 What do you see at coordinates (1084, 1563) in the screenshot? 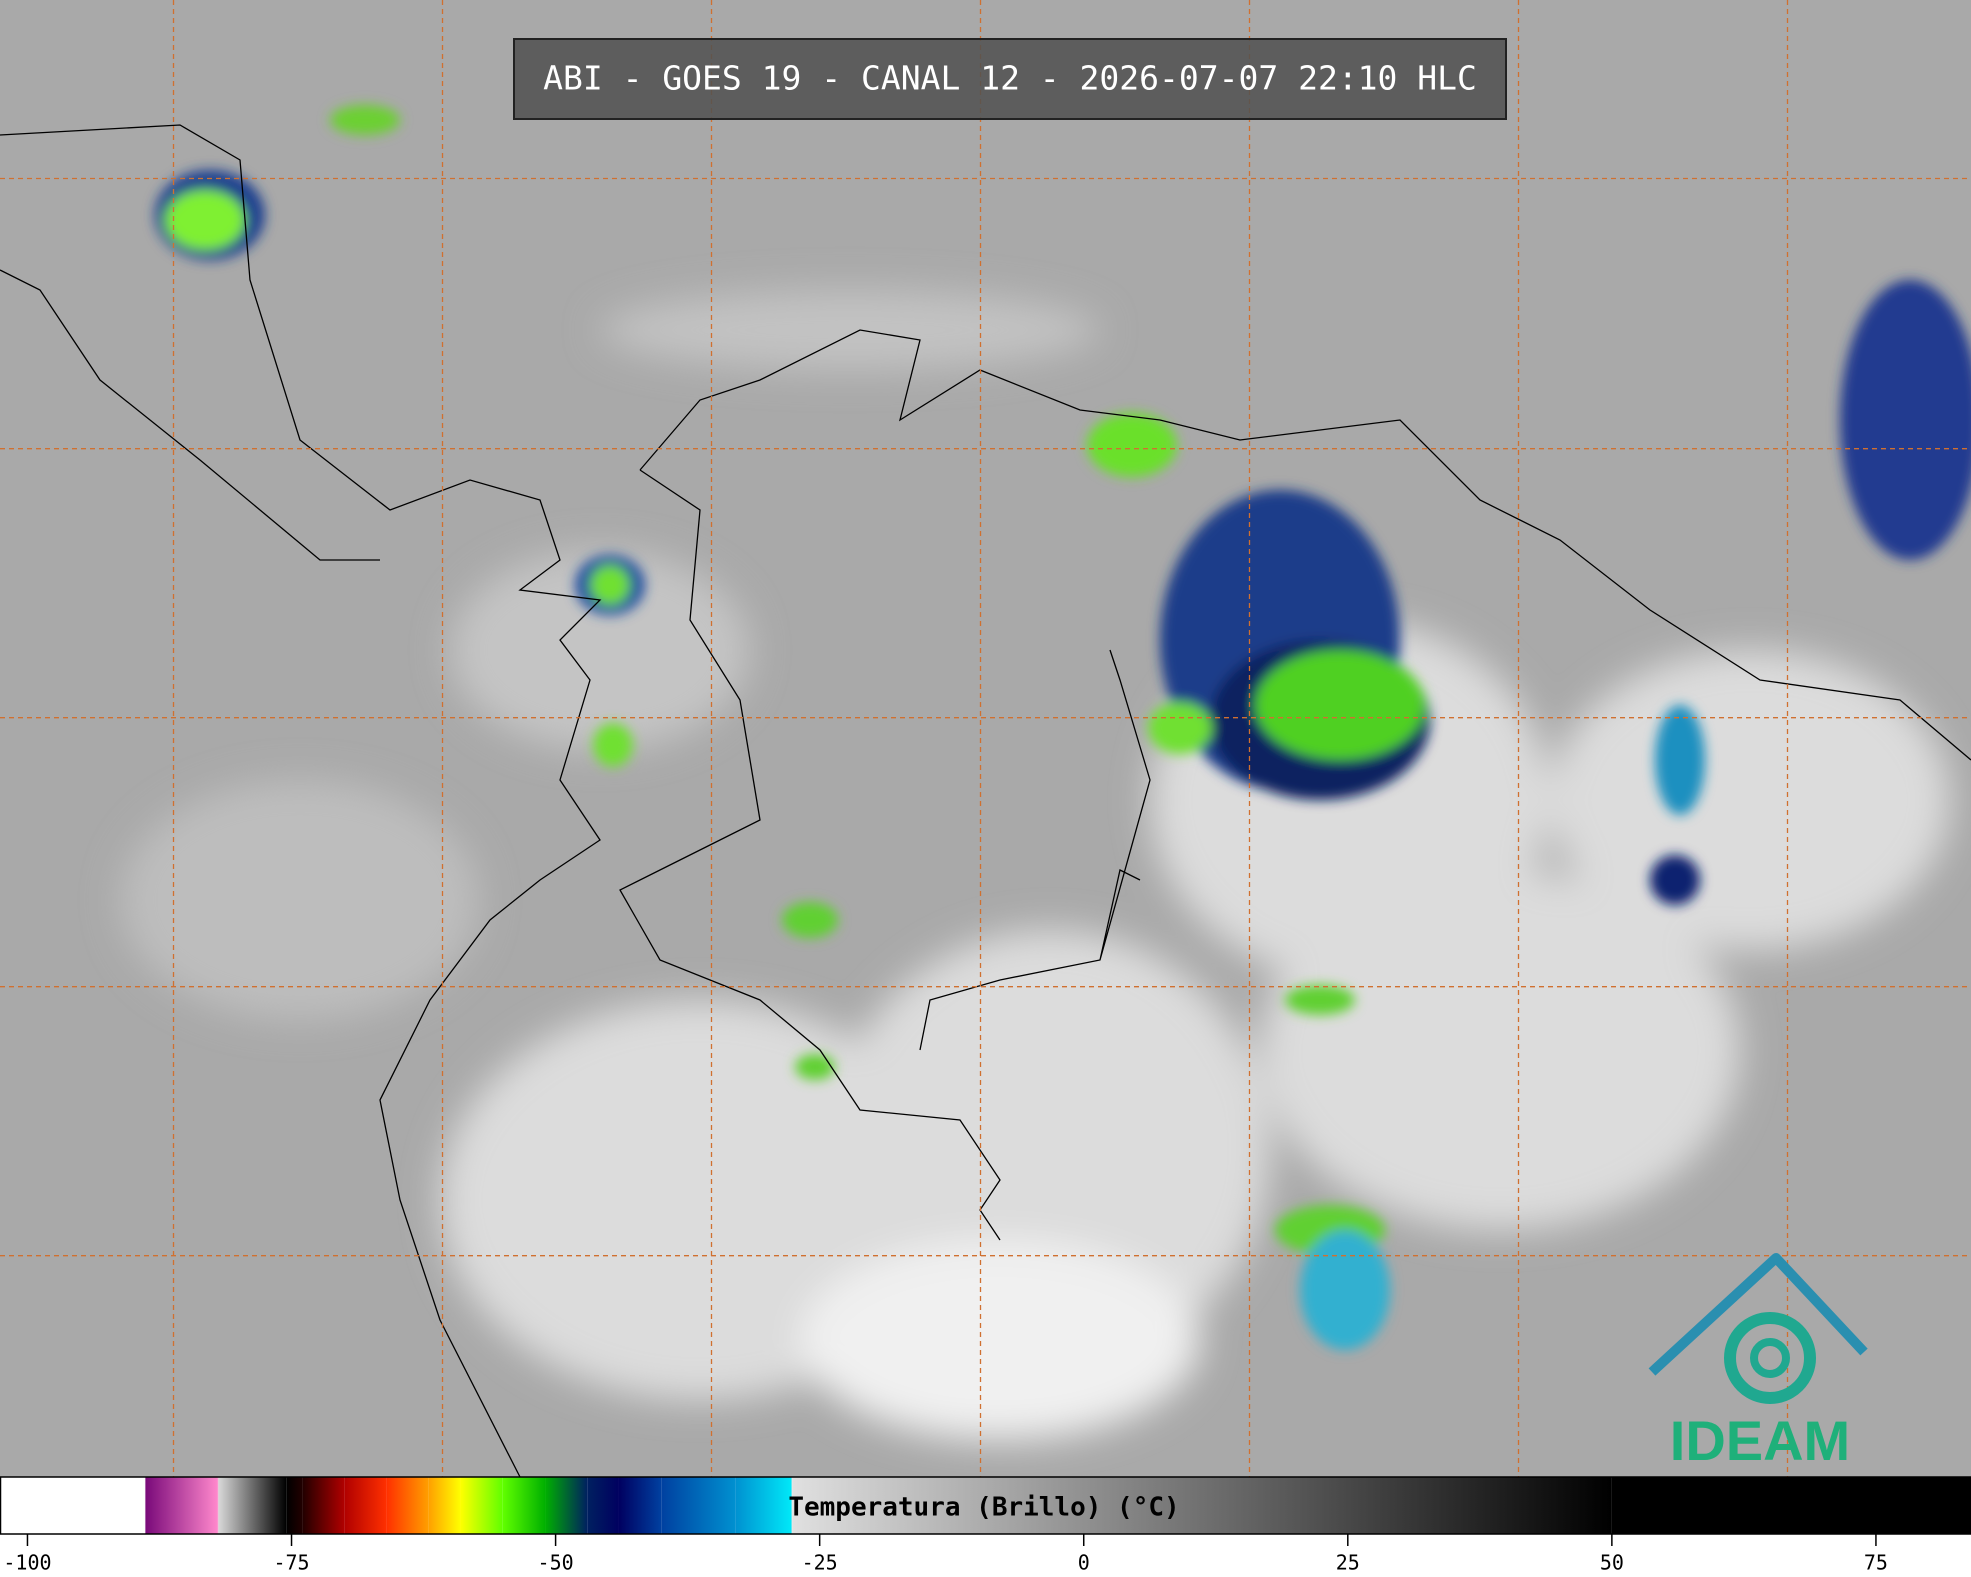
I see `tick-label: 0` at bounding box center [1084, 1563].